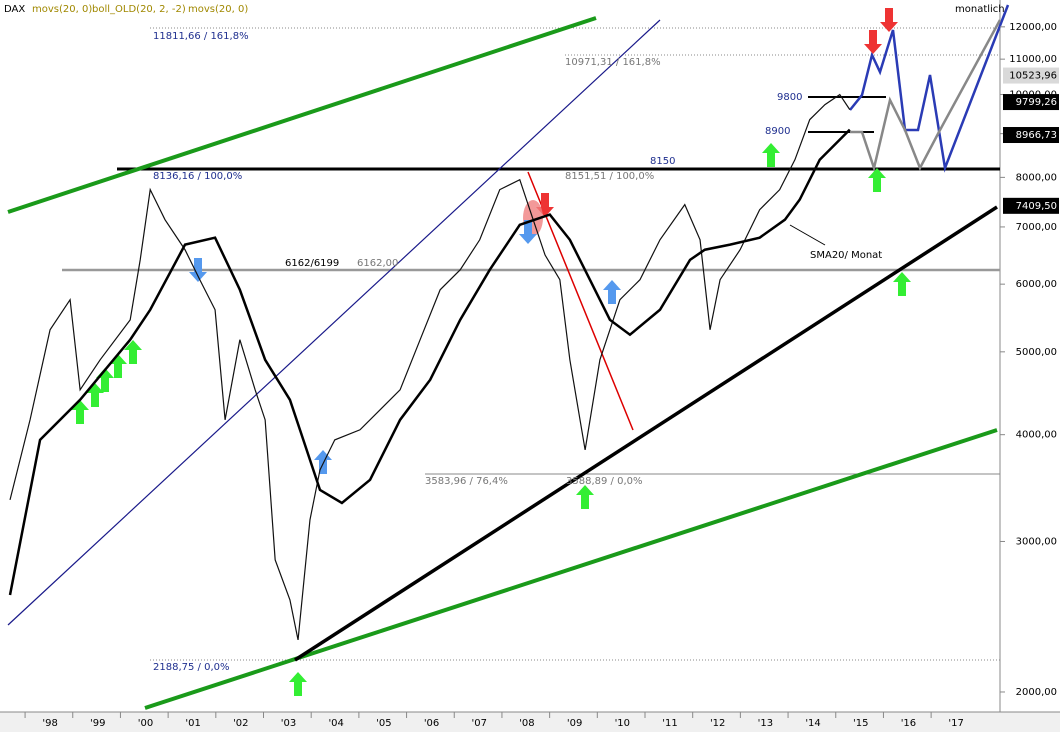 The height and width of the screenshot is (732, 1060). What do you see at coordinates (717, 723) in the screenshot?
I see `x-tick-label: '12` at bounding box center [717, 723].